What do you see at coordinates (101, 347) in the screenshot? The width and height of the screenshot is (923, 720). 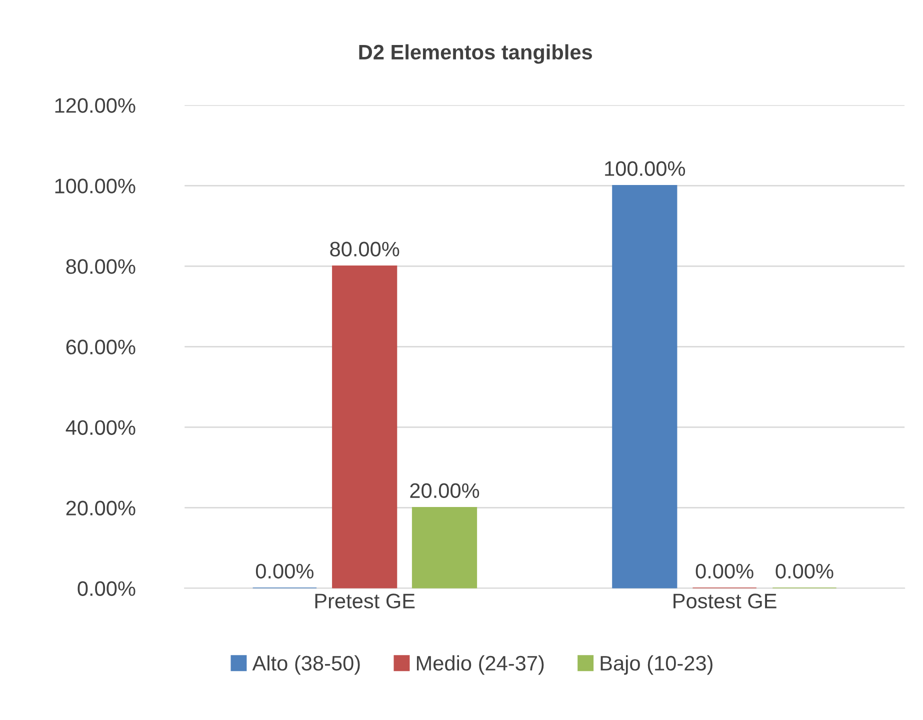 I see `y-tick-label: 60.00%` at bounding box center [101, 347].